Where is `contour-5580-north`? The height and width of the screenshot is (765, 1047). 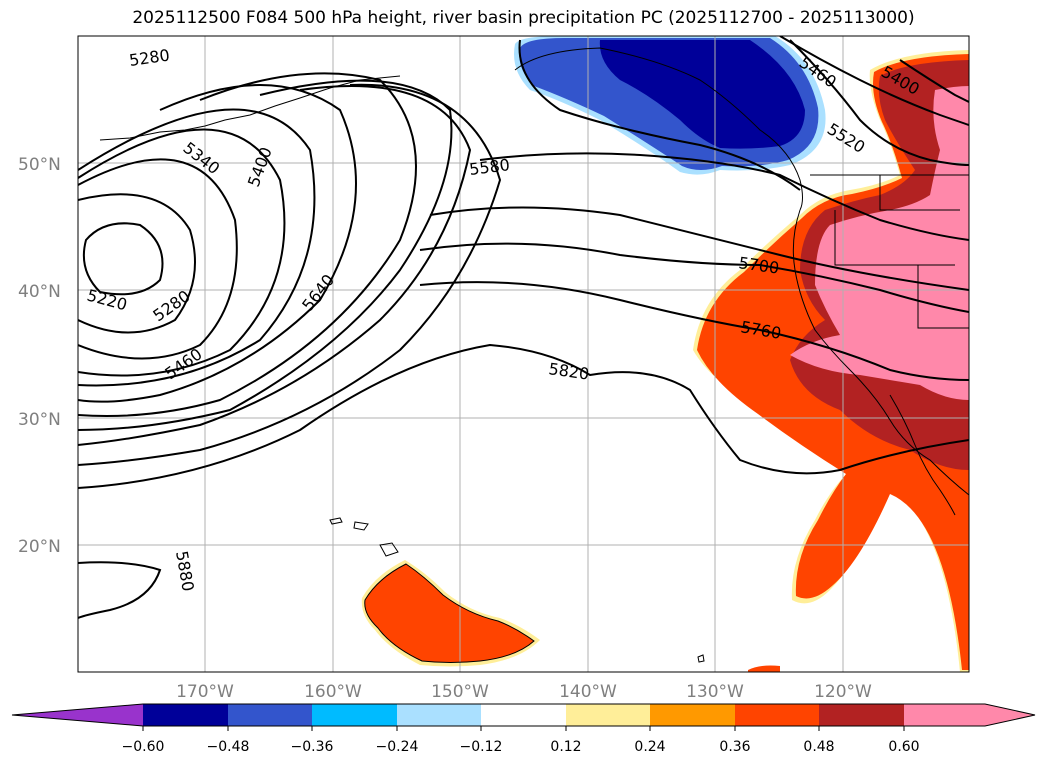 contour-5580-north is located at coordinates (659, 115).